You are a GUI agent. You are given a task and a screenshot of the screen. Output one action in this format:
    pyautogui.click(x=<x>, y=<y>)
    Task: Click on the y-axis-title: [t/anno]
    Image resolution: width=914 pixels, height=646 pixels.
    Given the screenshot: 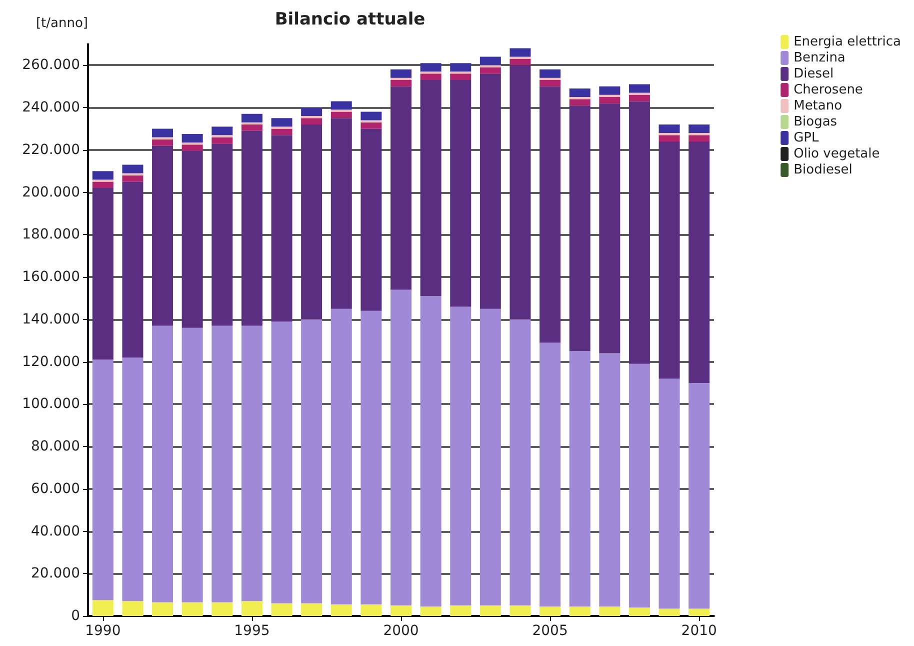 What is the action you would take?
    pyautogui.click(x=62, y=23)
    